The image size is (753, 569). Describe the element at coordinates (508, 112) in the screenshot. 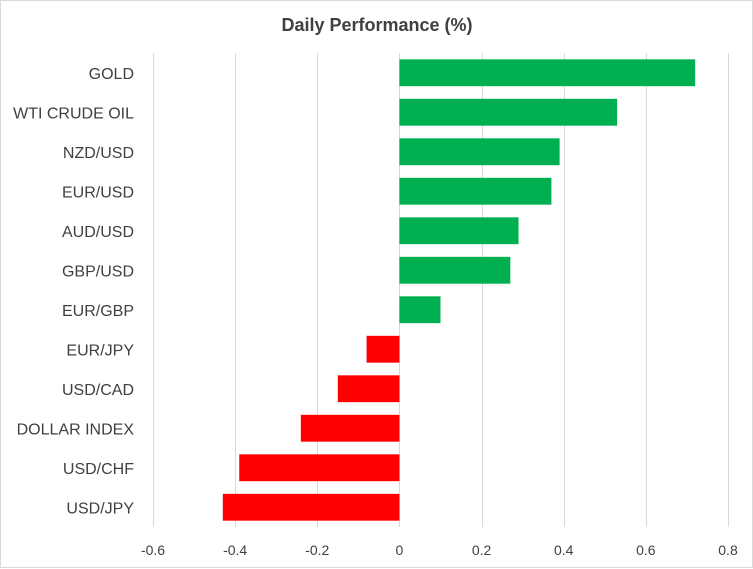

I see `bar-wti-crude-oil` at that location.